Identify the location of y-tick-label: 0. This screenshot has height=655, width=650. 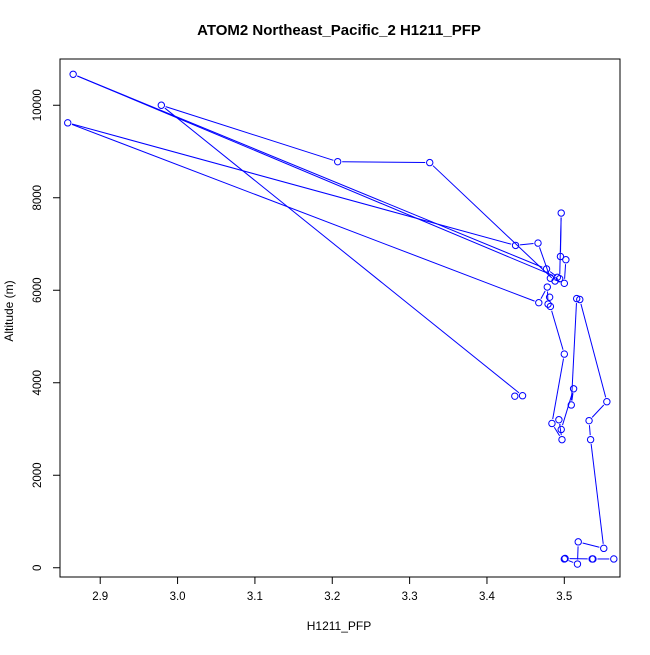
(38, 568).